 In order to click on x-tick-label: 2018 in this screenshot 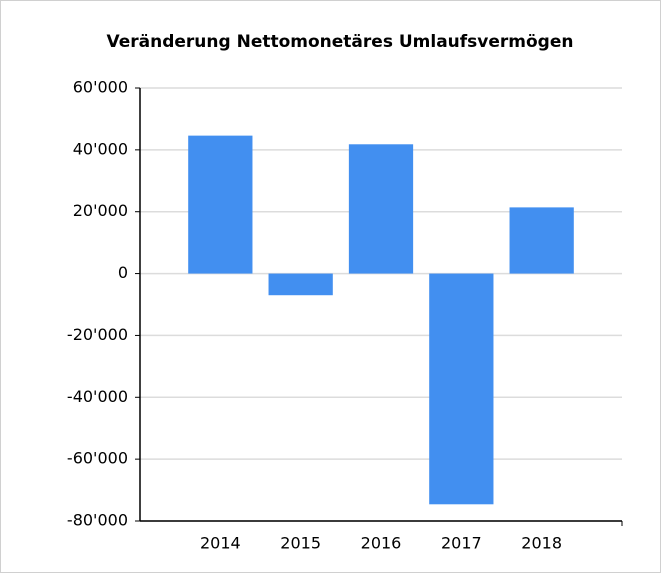, I will do `click(541, 543)`.